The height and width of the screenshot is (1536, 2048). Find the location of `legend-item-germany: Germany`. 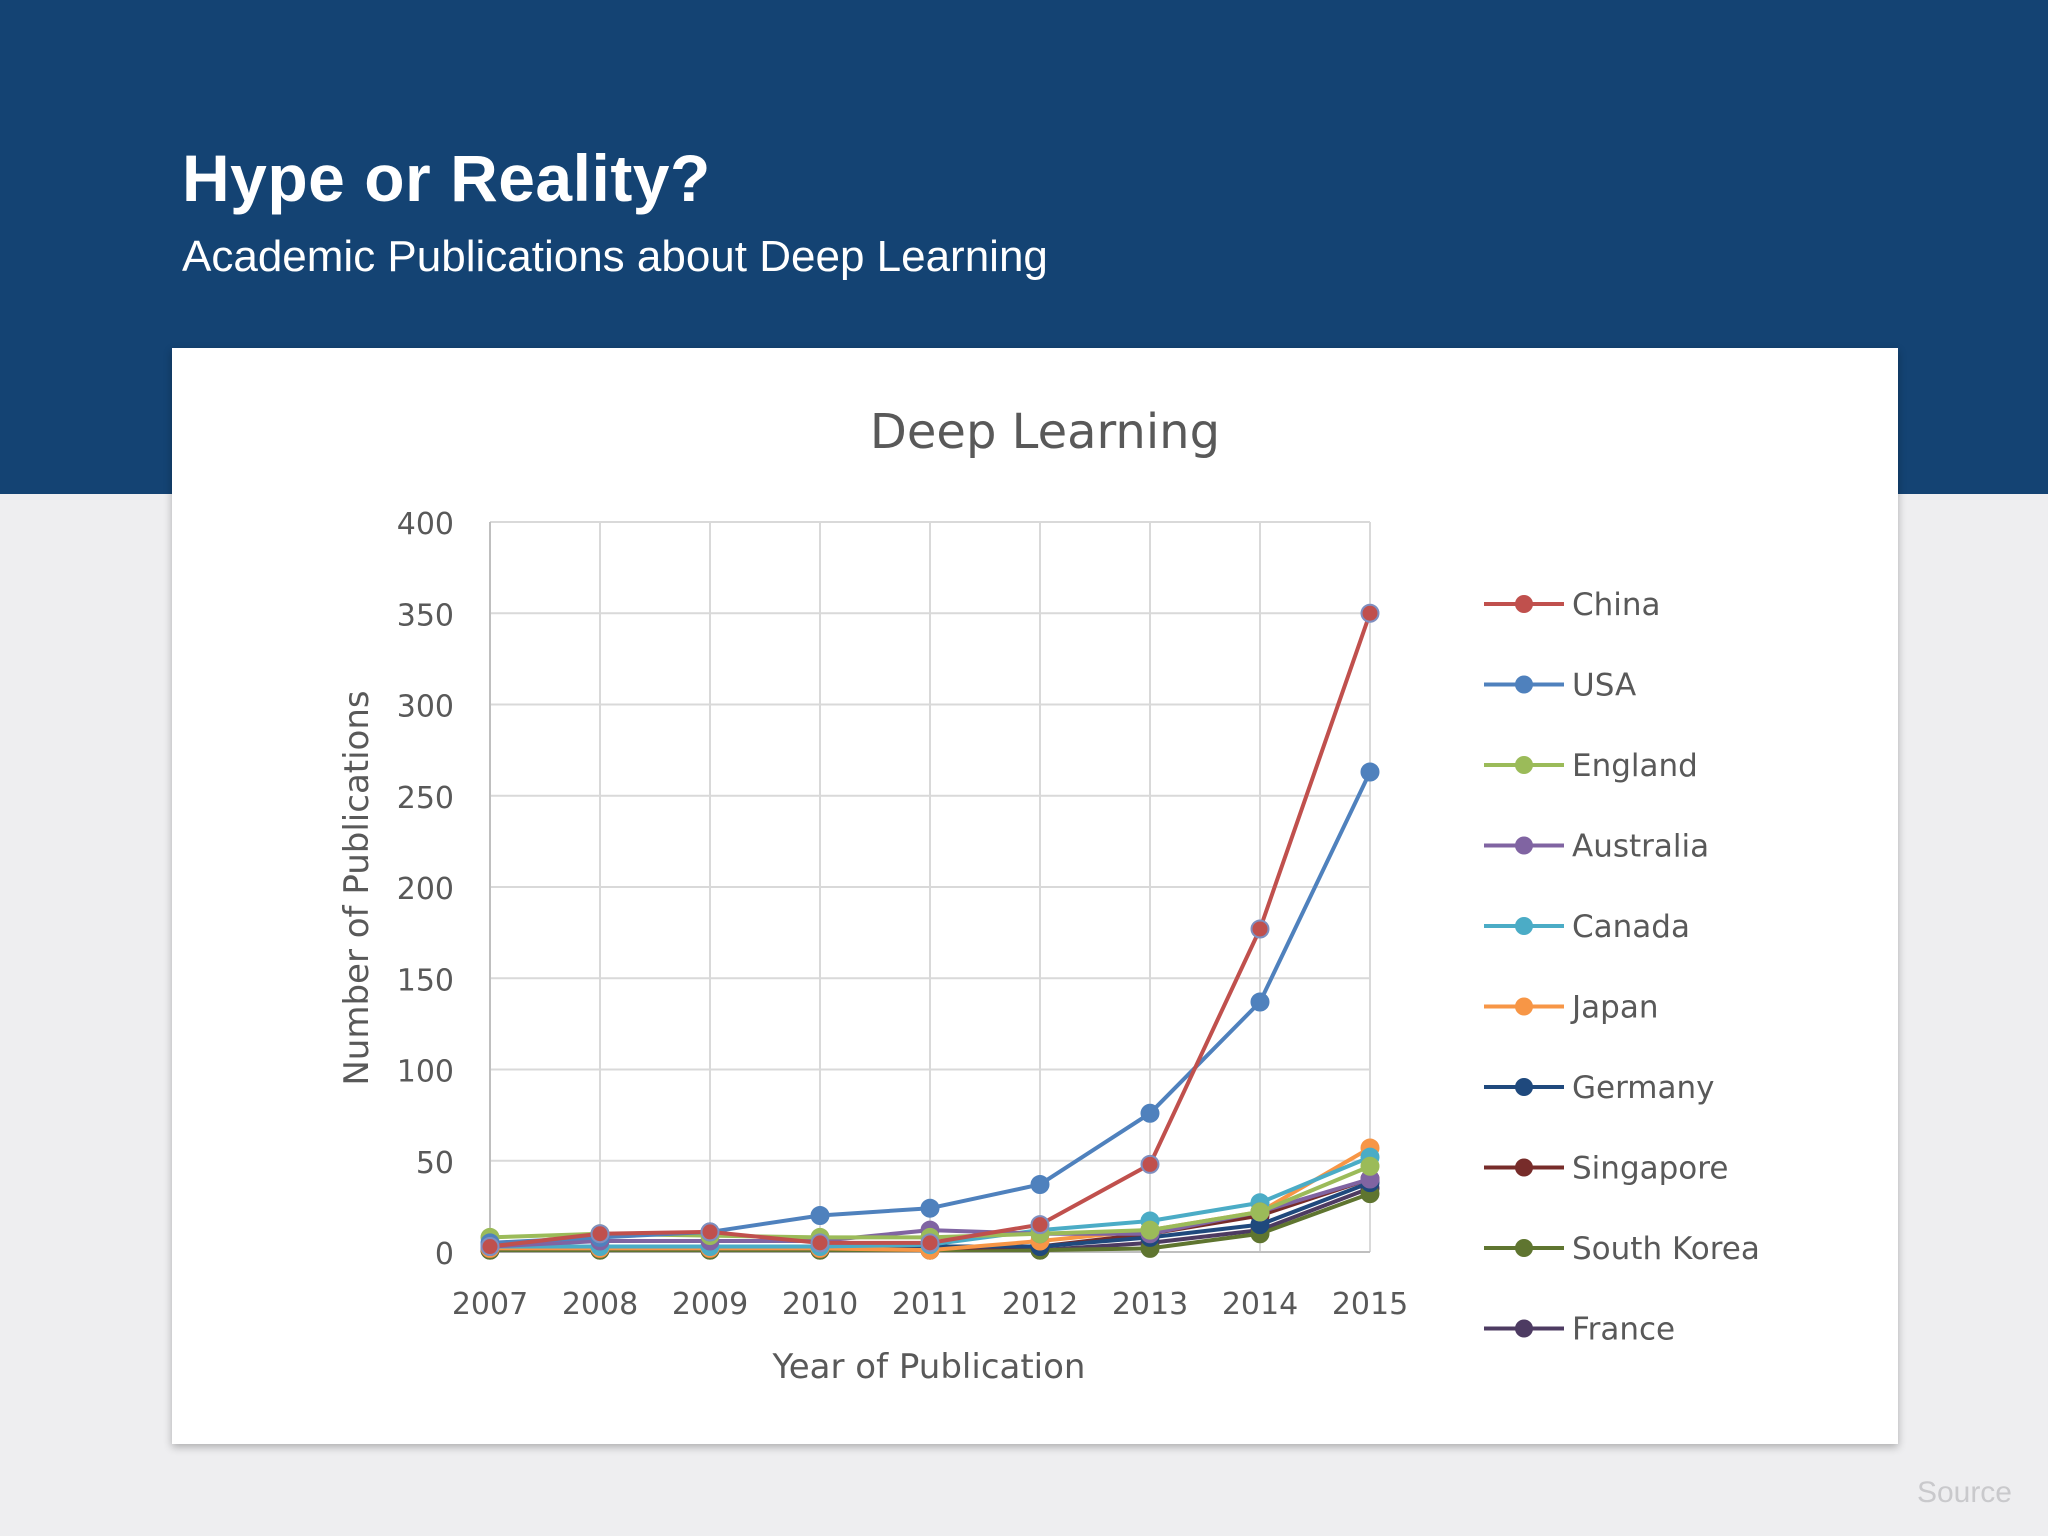

legend-item-germany: Germany is located at coordinates (1599, 1088).